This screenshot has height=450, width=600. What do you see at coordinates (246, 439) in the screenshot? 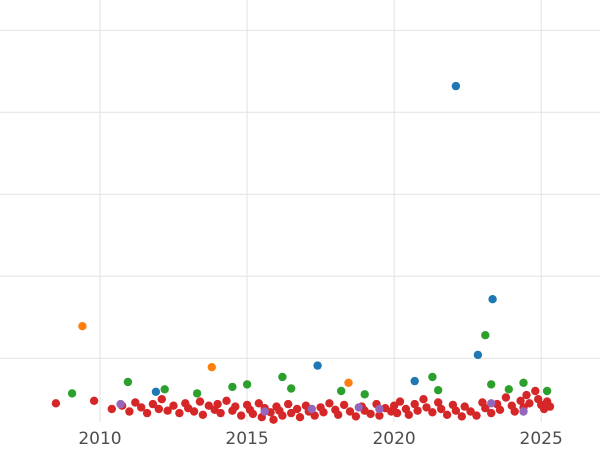
I see `x-tick-label: 2015` at bounding box center [246, 439].